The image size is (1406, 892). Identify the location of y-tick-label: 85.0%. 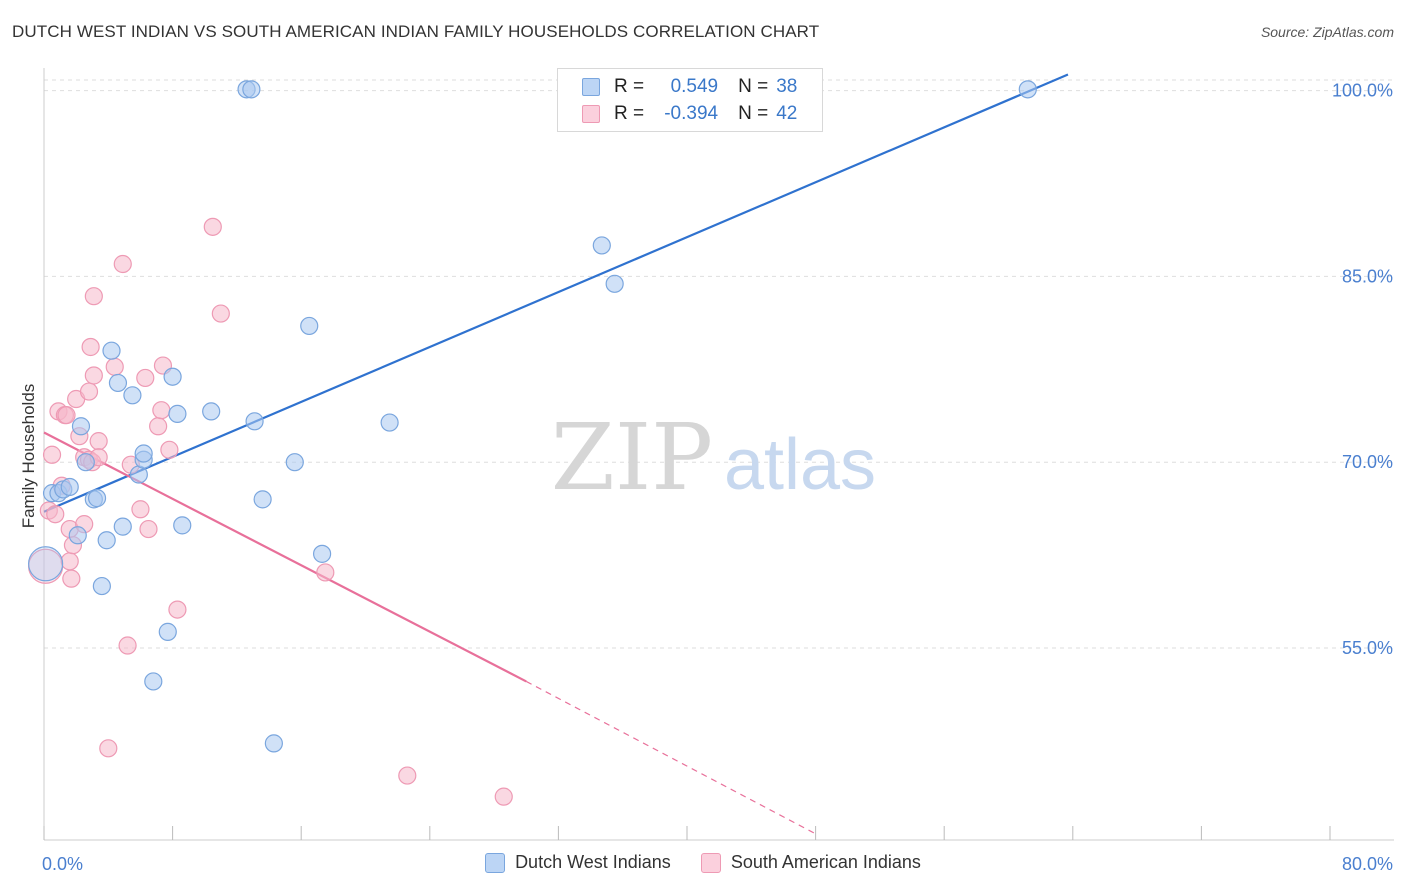
(1367, 276).